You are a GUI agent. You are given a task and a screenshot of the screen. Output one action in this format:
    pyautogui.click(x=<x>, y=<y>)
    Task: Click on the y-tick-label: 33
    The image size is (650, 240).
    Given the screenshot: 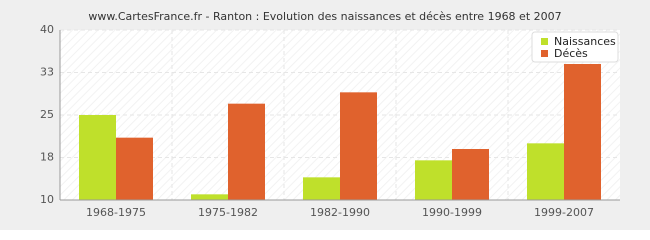 What is the action you would take?
    pyautogui.click(x=47, y=72)
    